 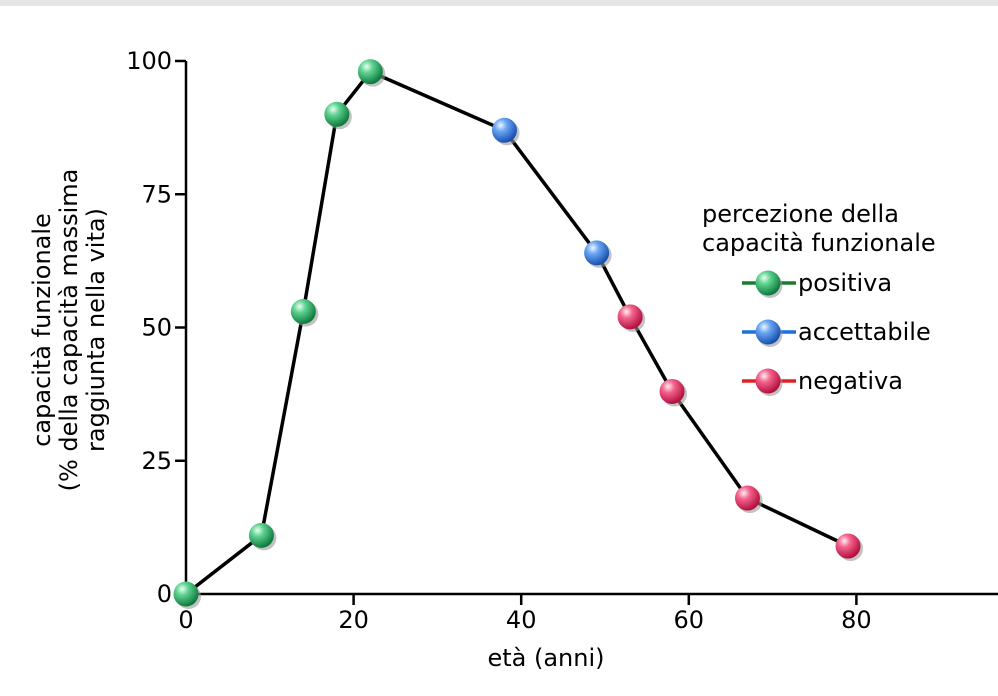 I want to click on x-axis-title: età (anni), so click(x=545, y=658).